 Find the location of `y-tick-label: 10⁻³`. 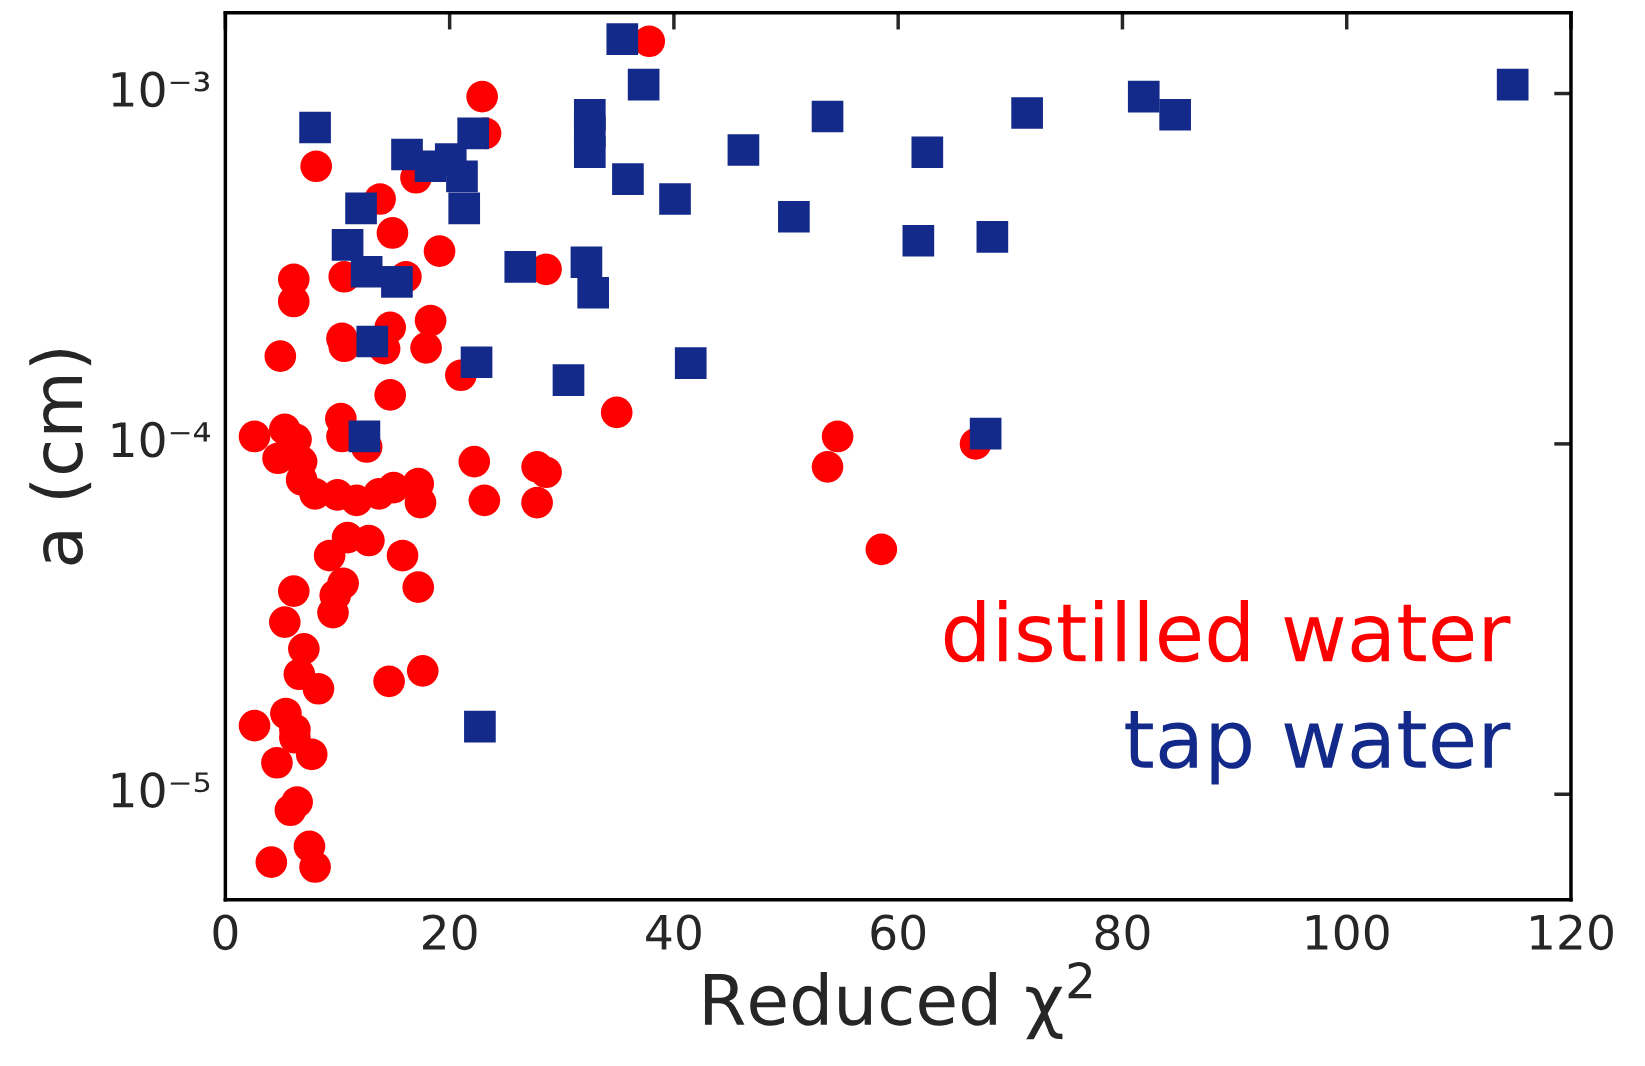

y-tick-label: 10⁻³ is located at coordinates (161, 89).